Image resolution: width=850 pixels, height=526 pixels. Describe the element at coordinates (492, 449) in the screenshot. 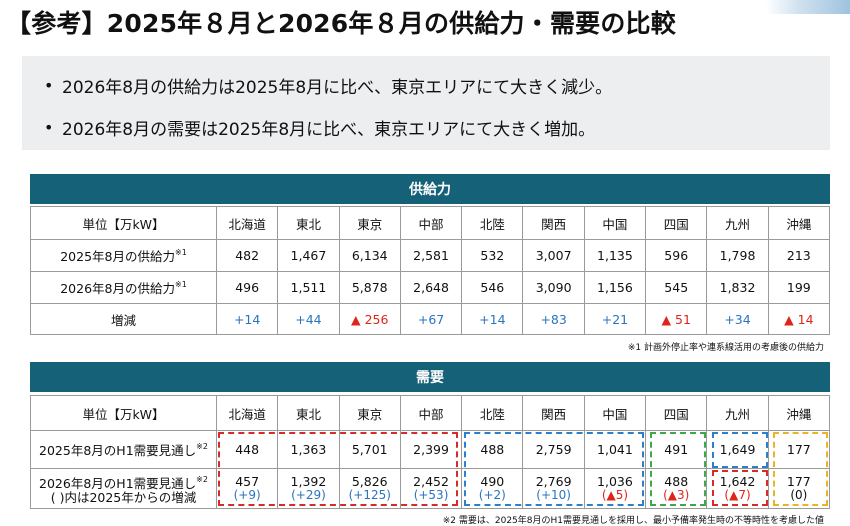

I see `table-cell: 488` at that location.